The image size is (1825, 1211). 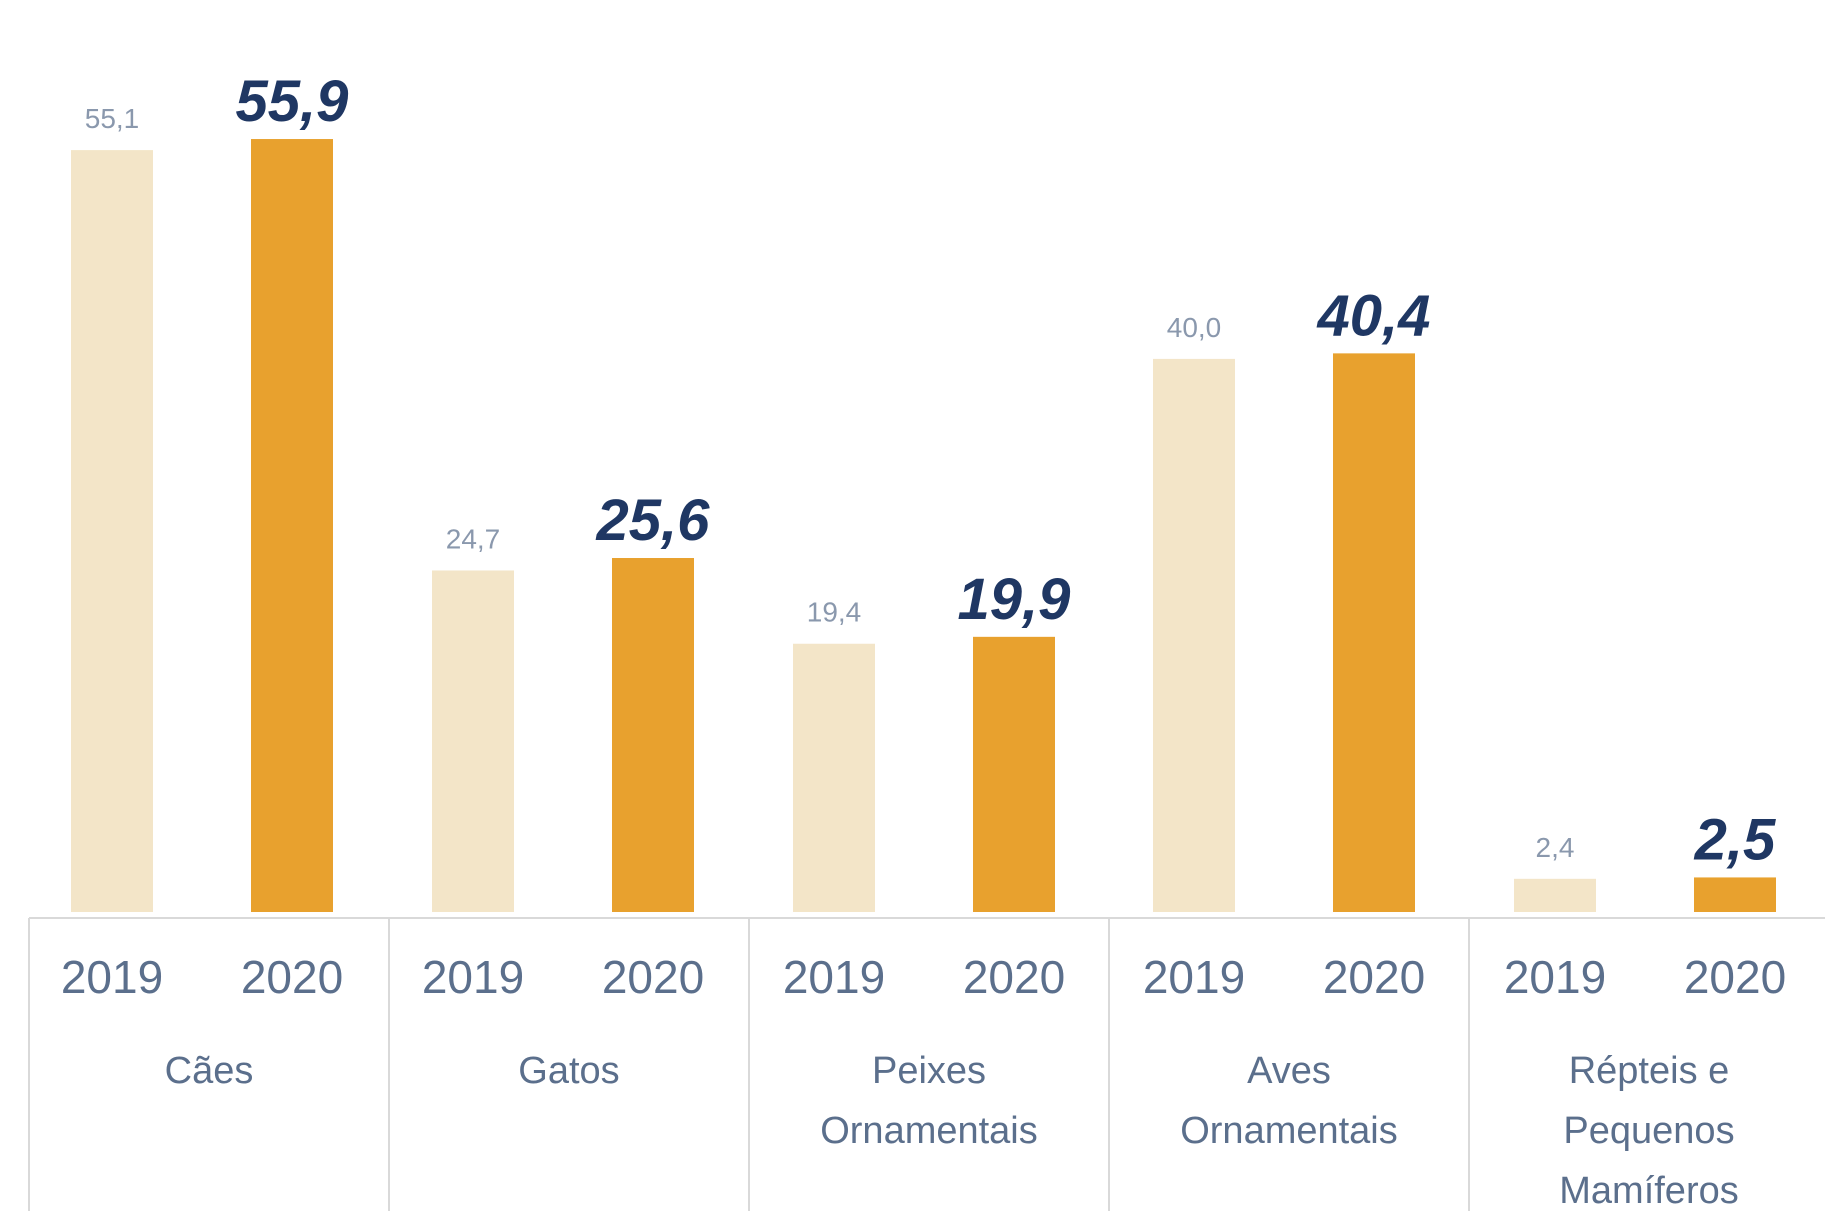 What do you see at coordinates (834, 977) in the screenshot?
I see `year-tick-2019-2: 2019` at bounding box center [834, 977].